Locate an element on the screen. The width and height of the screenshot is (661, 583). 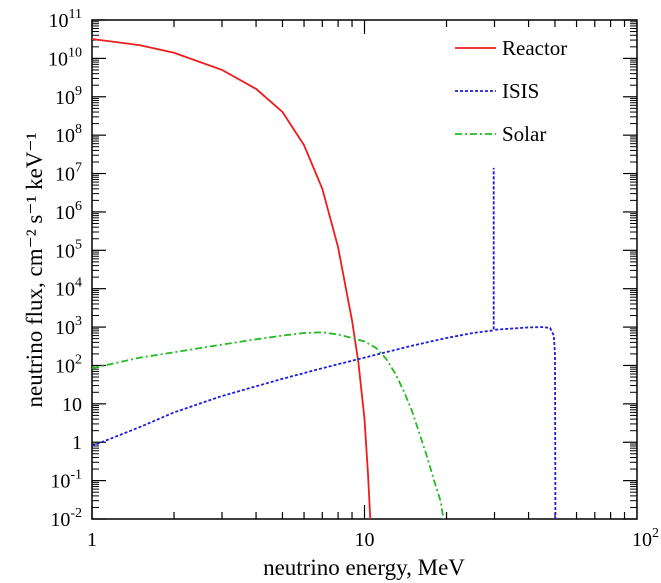
y-tick-label-exponent: 9 is located at coordinates (78, 91).